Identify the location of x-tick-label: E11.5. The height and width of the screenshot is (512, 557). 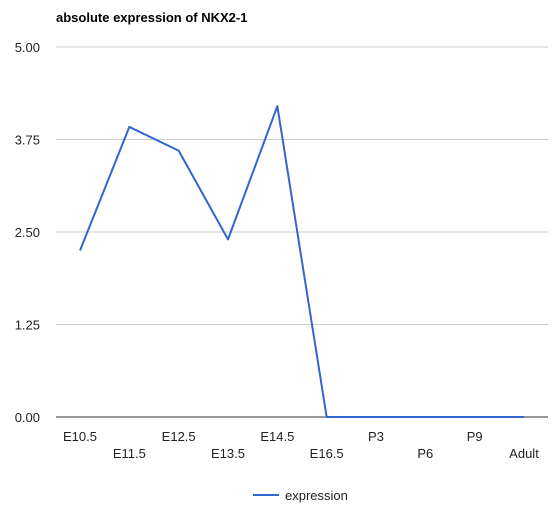
(129, 453).